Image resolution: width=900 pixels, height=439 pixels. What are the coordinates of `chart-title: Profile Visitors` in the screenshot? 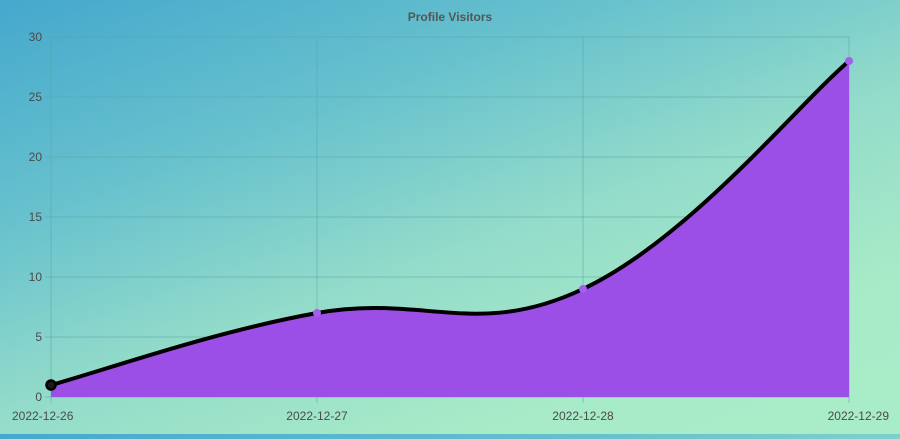 It's located at (450, 17).